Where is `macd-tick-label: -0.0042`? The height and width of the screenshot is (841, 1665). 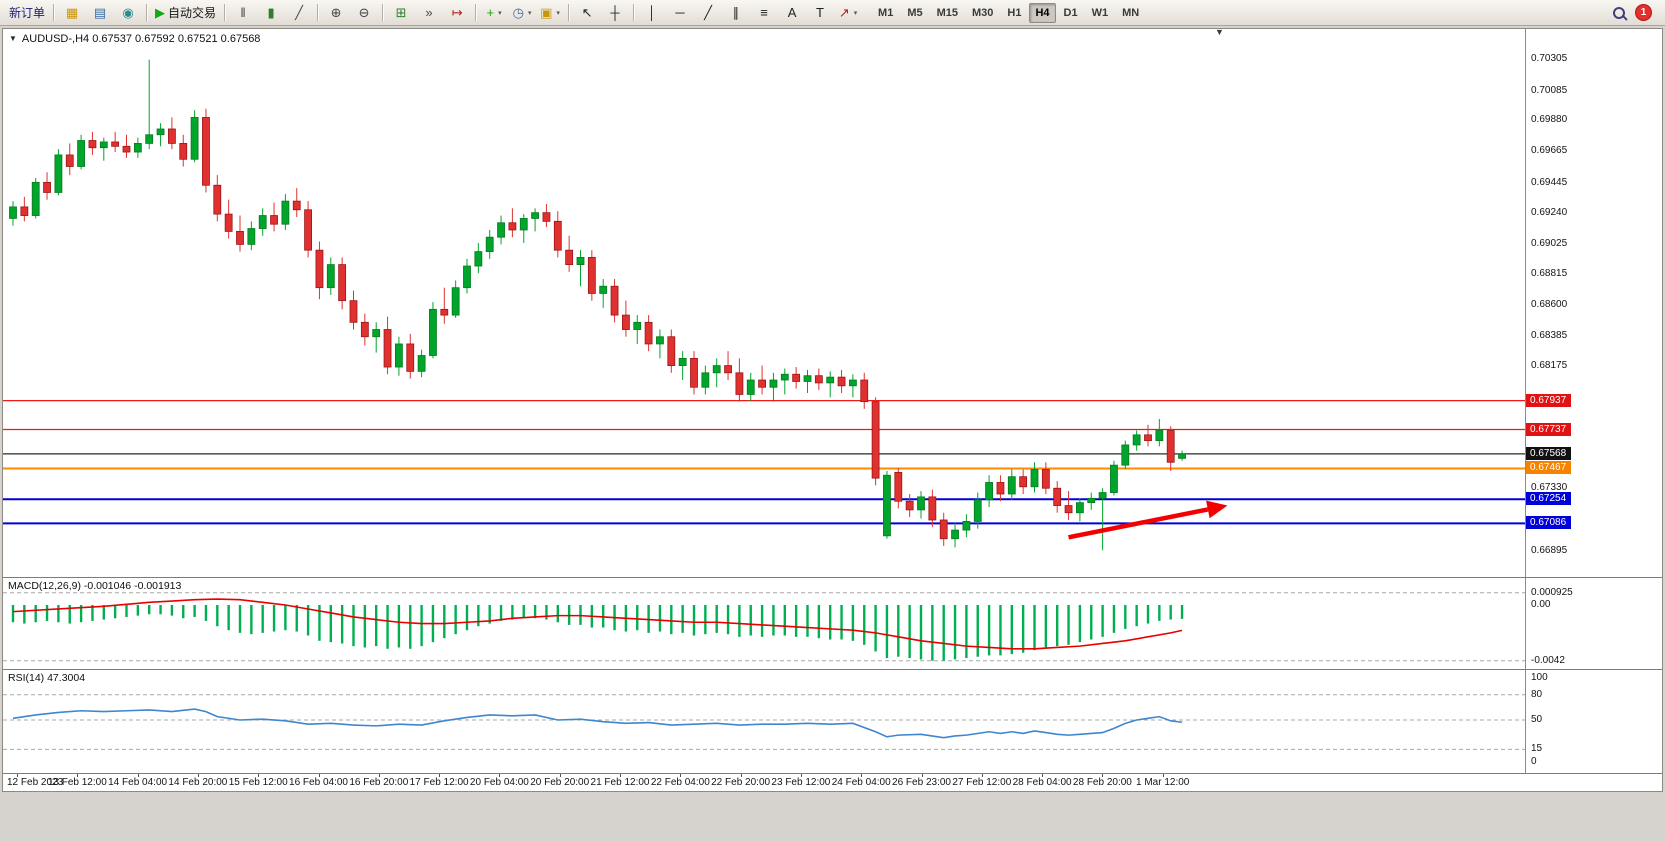
macd-tick-label: -0.0042 is located at coordinates (1548, 660).